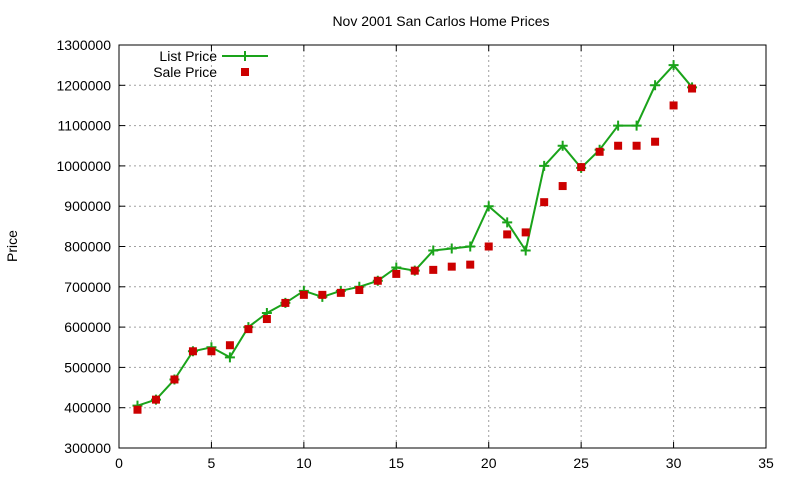  What do you see at coordinates (87, 247) in the screenshot?
I see `y-tick-label: 800000` at bounding box center [87, 247].